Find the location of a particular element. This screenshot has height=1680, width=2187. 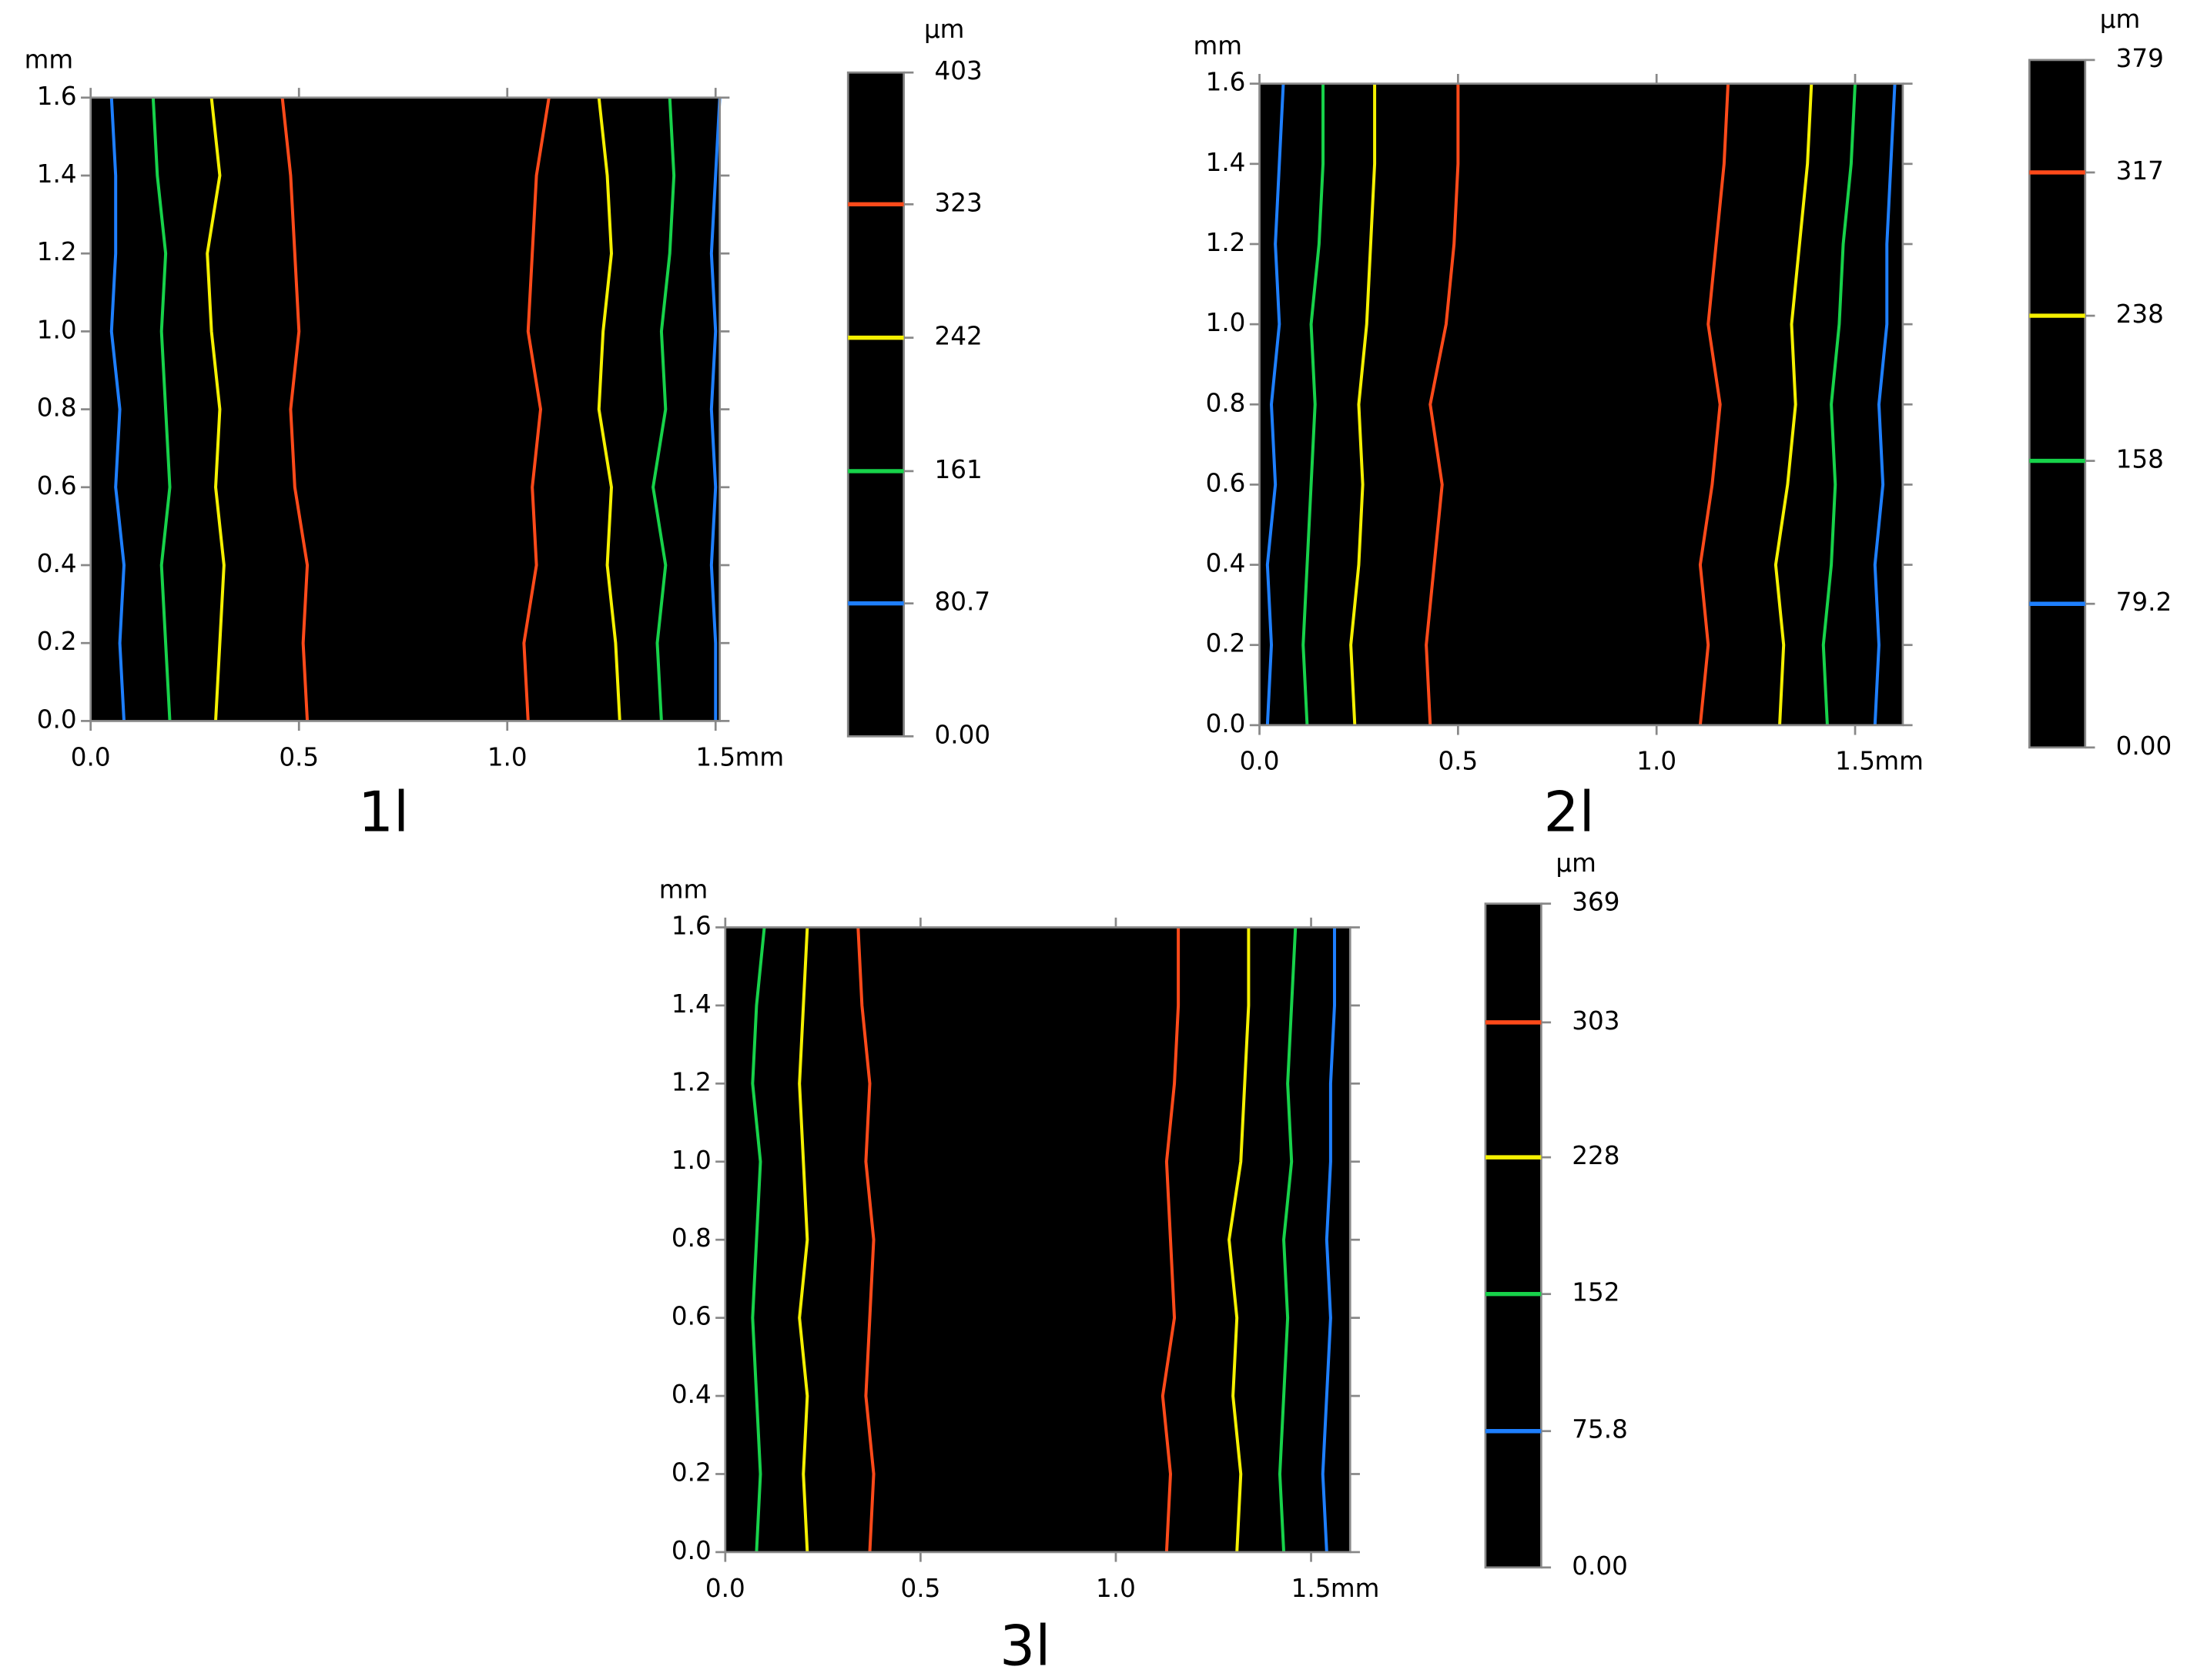

colorbar-tick-label: 75.8 is located at coordinates (1600, 1429).